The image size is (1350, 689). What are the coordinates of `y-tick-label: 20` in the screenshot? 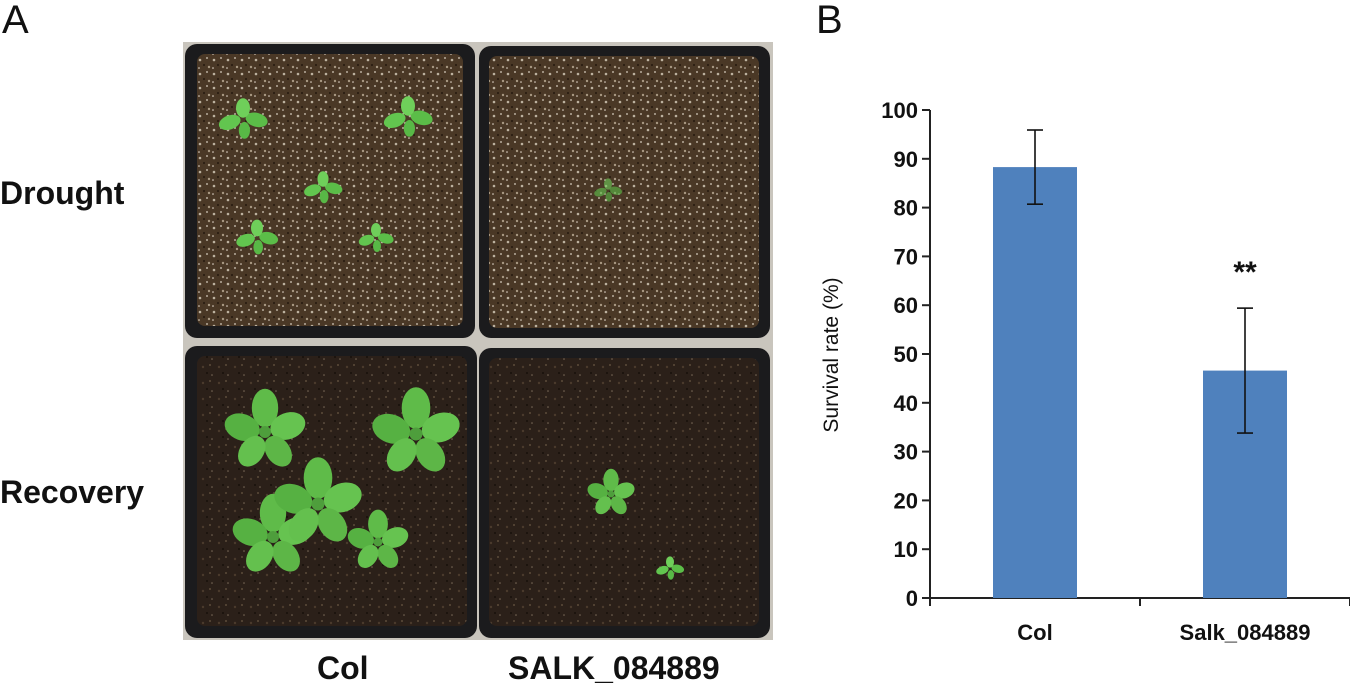 It's located at (906, 500).